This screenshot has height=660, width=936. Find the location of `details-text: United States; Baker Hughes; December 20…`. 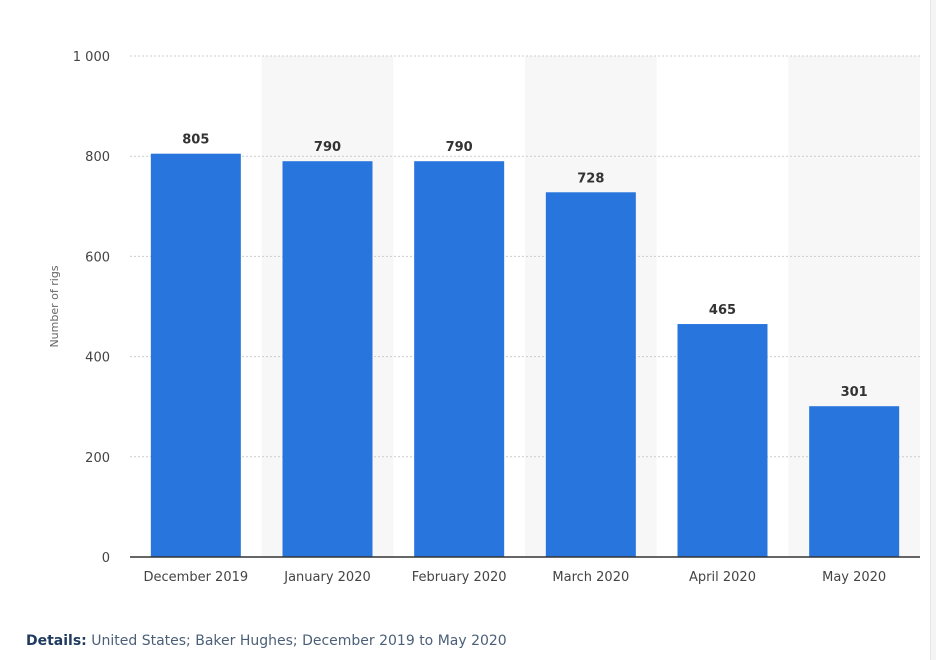

details-text: United States; Baker Hughes; December 20… is located at coordinates (299, 641).